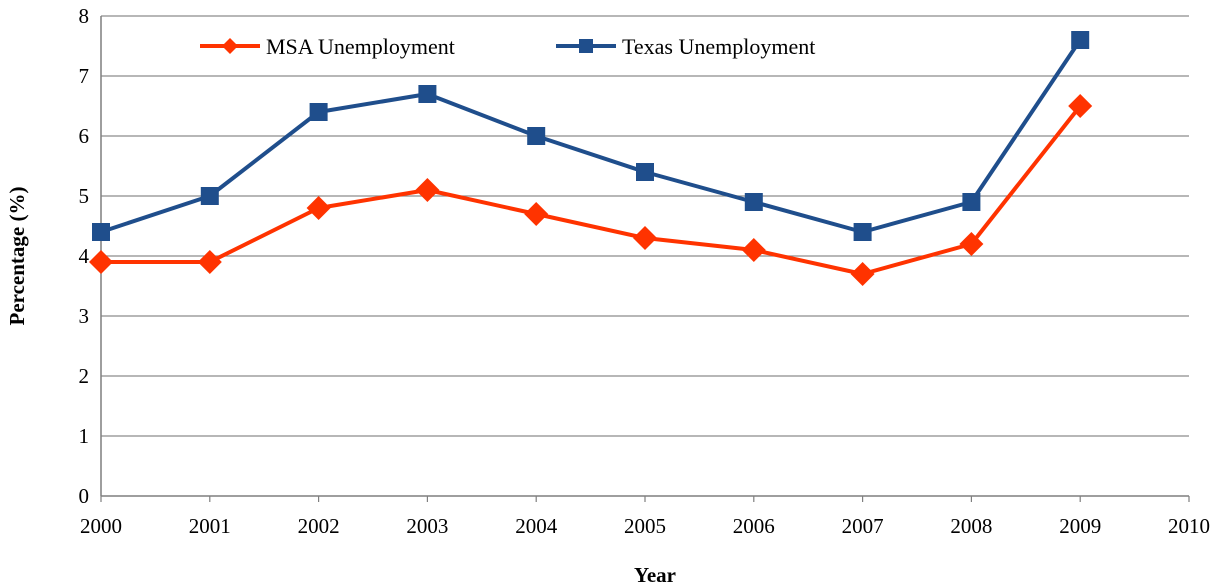 Image resolution: width=1229 pixels, height=588 pixels. What do you see at coordinates (360, 46) in the screenshot?
I see `legend-label: MSA Unemployment` at bounding box center [360, 46].